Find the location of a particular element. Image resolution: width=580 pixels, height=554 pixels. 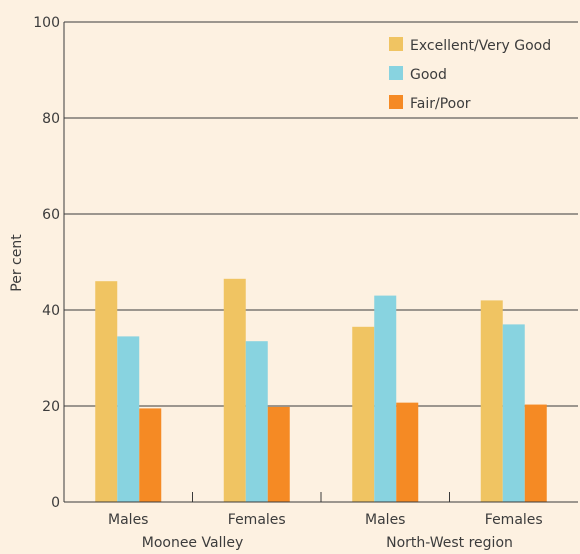

y-tick-label: 100 is located at coordinates (46, 23).